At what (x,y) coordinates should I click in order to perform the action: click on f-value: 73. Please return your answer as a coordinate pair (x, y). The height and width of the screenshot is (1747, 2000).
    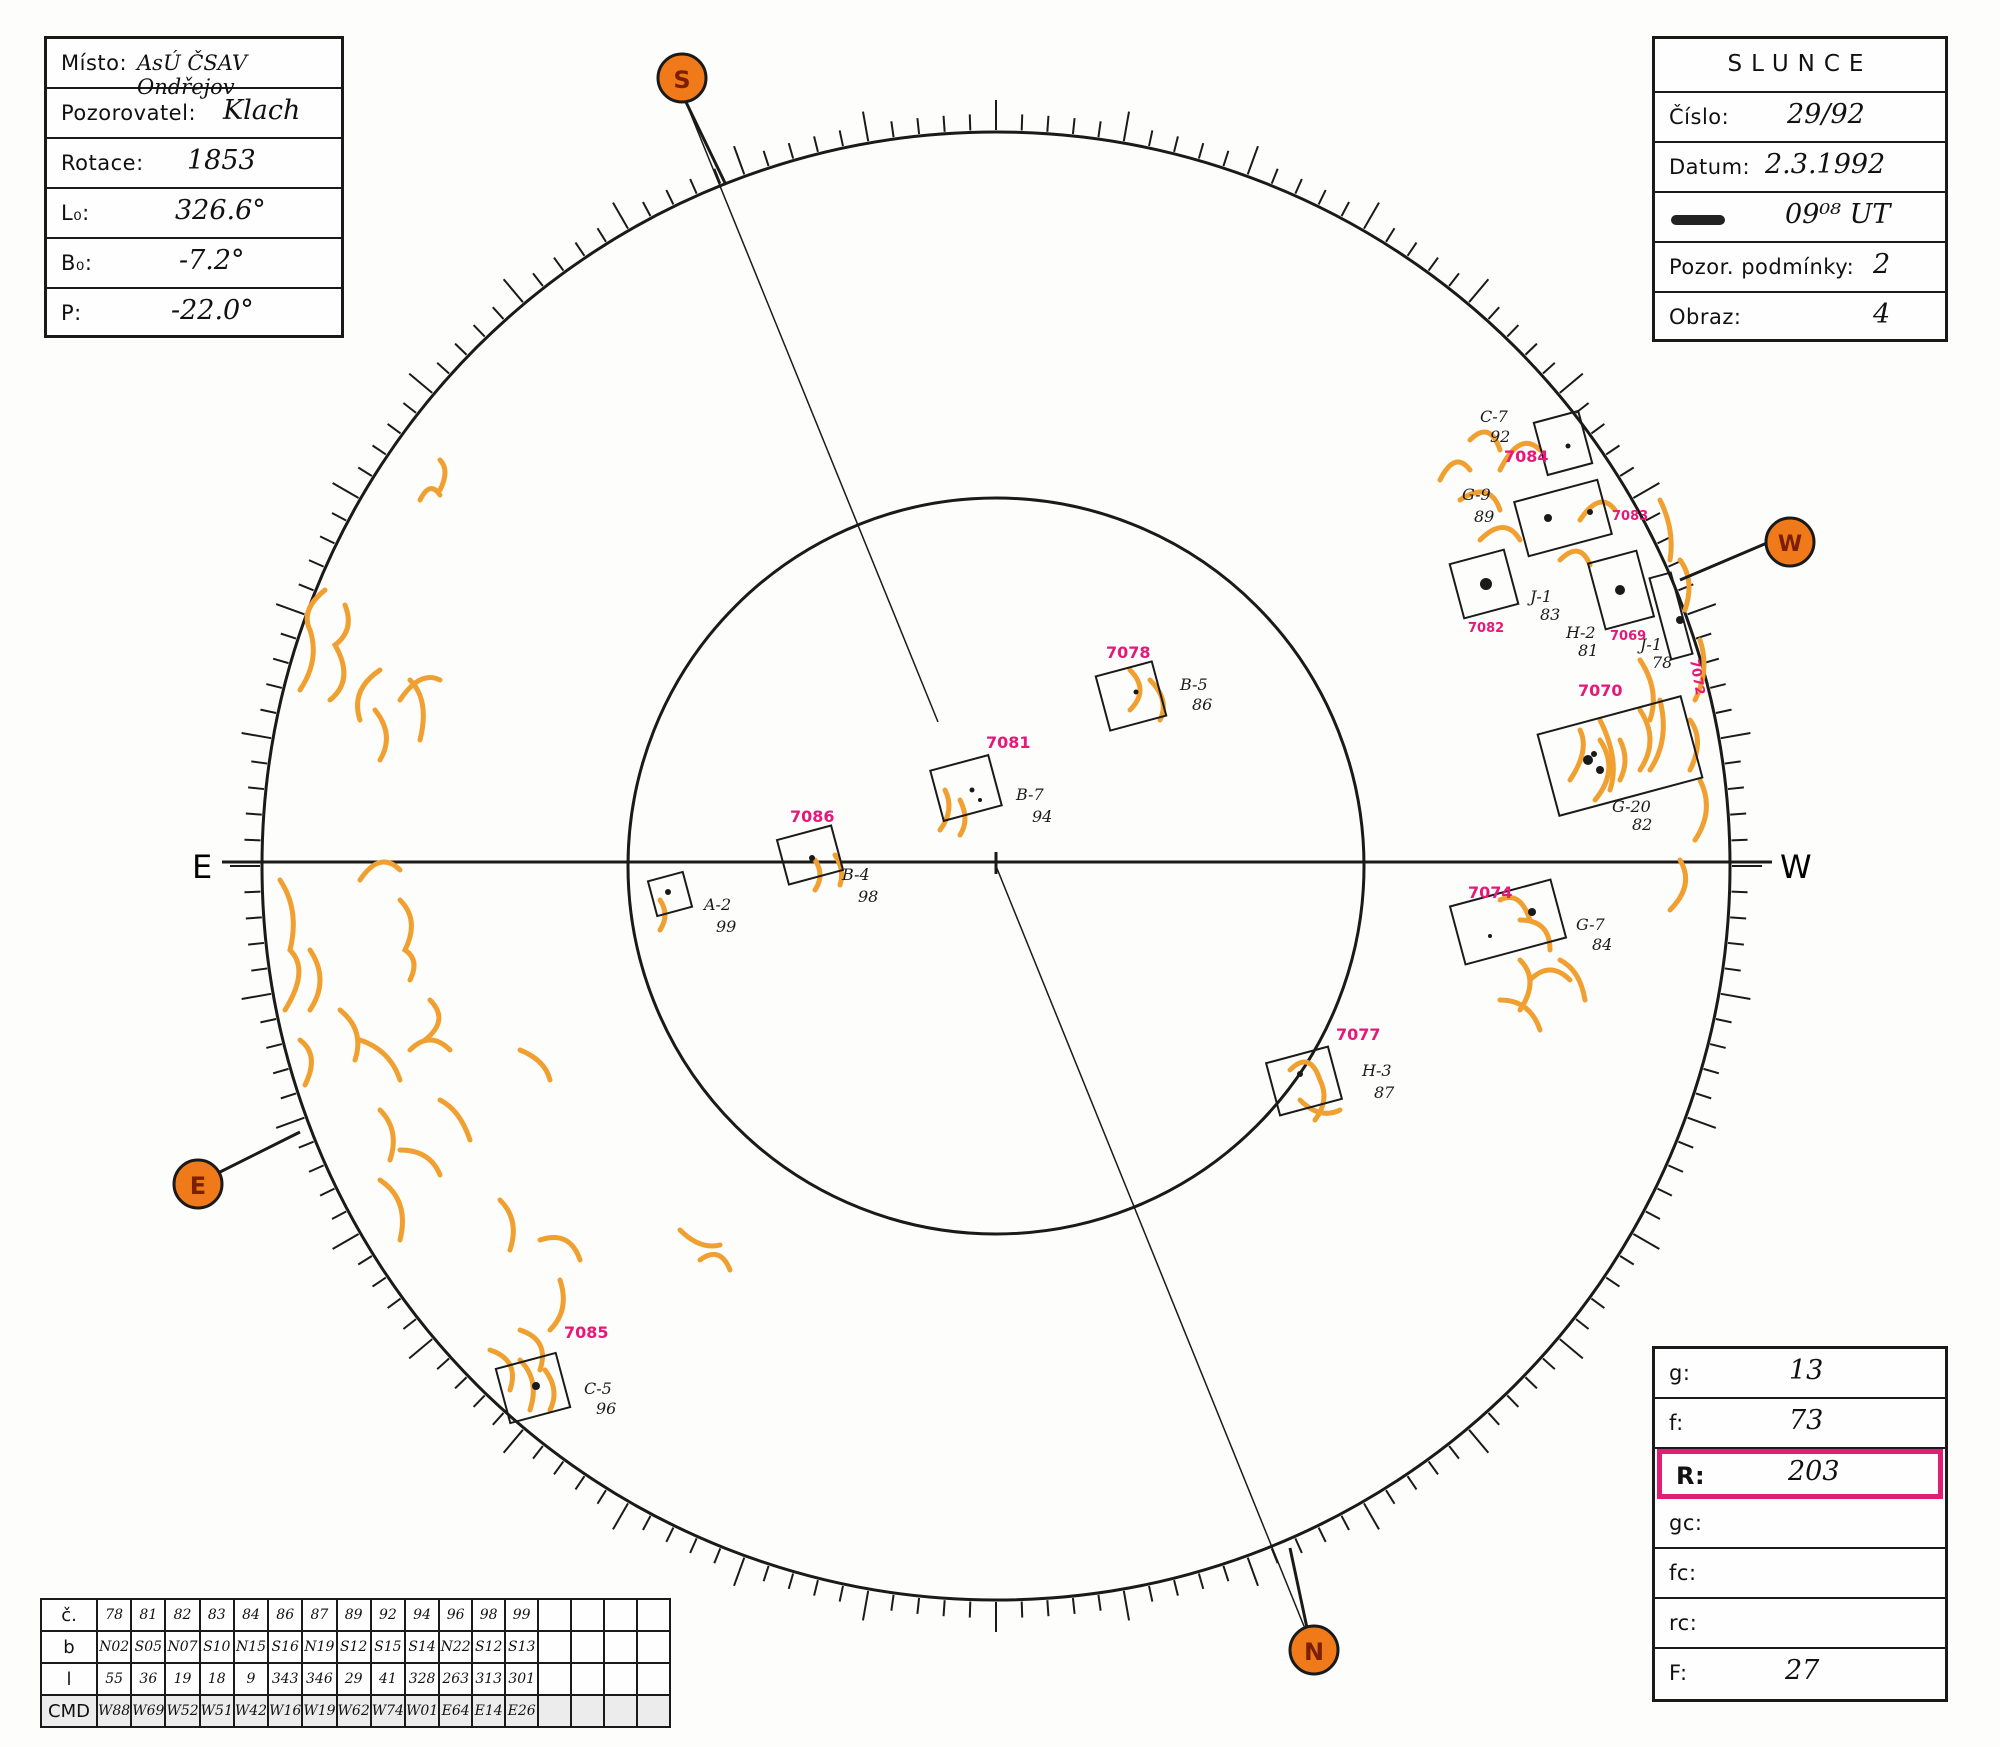
    Looking at the image, I should click on (1806, 1420).